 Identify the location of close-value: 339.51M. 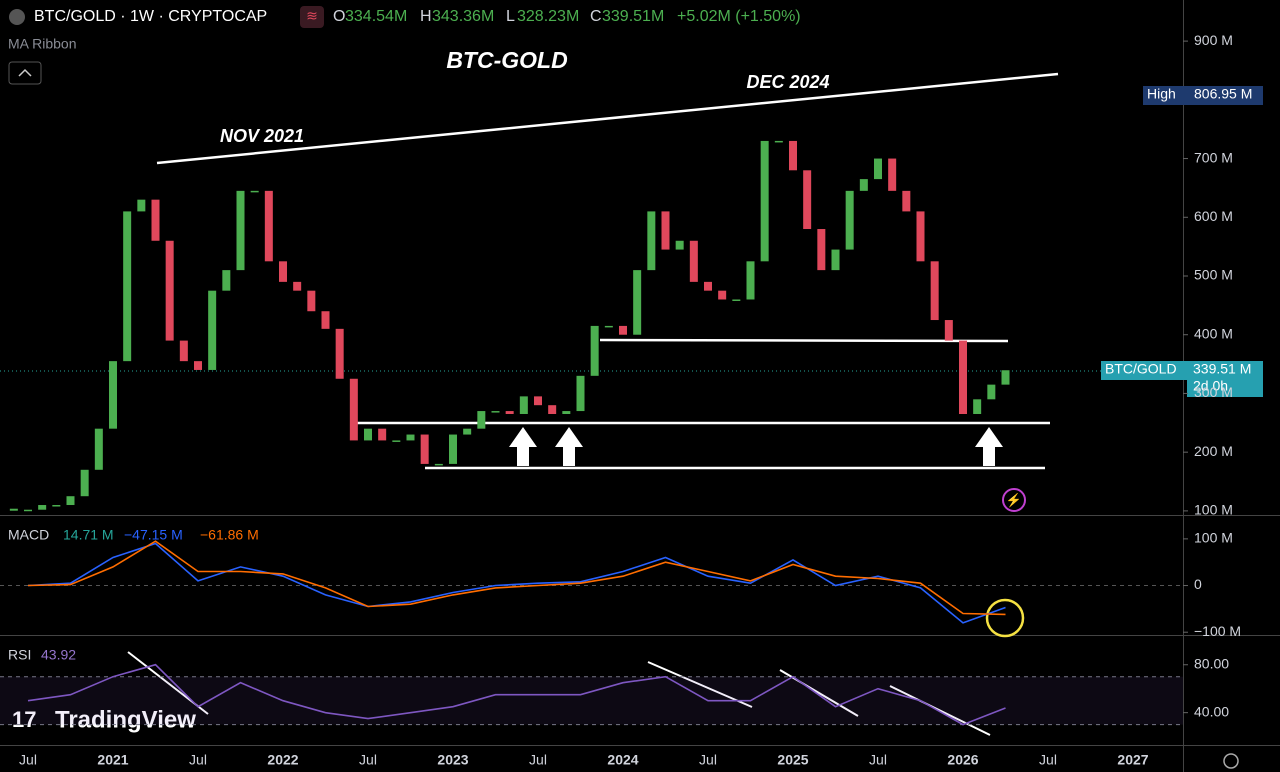
(633, 16).